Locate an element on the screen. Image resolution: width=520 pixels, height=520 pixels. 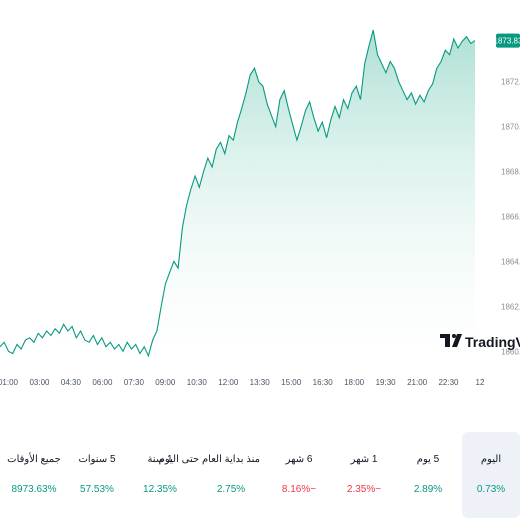
y-tick-label: 1870.00 is located at coordinates (510, 127).